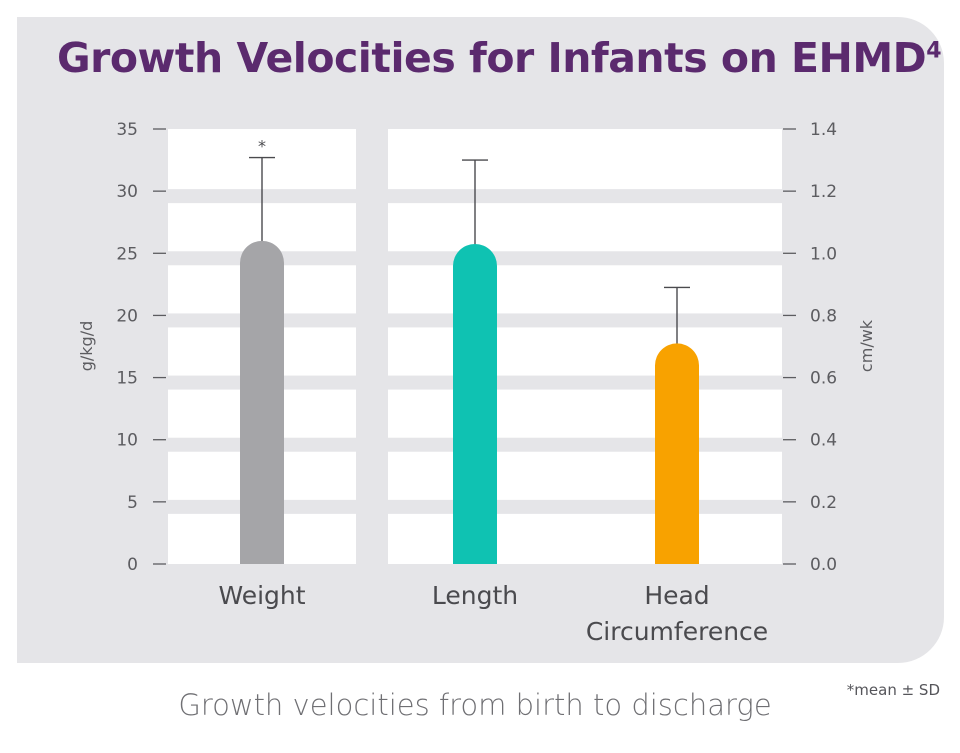  Describe the element at coordinates (127, 379) in the screenshot. I see `left-axis-tick-label: 15` at that location.